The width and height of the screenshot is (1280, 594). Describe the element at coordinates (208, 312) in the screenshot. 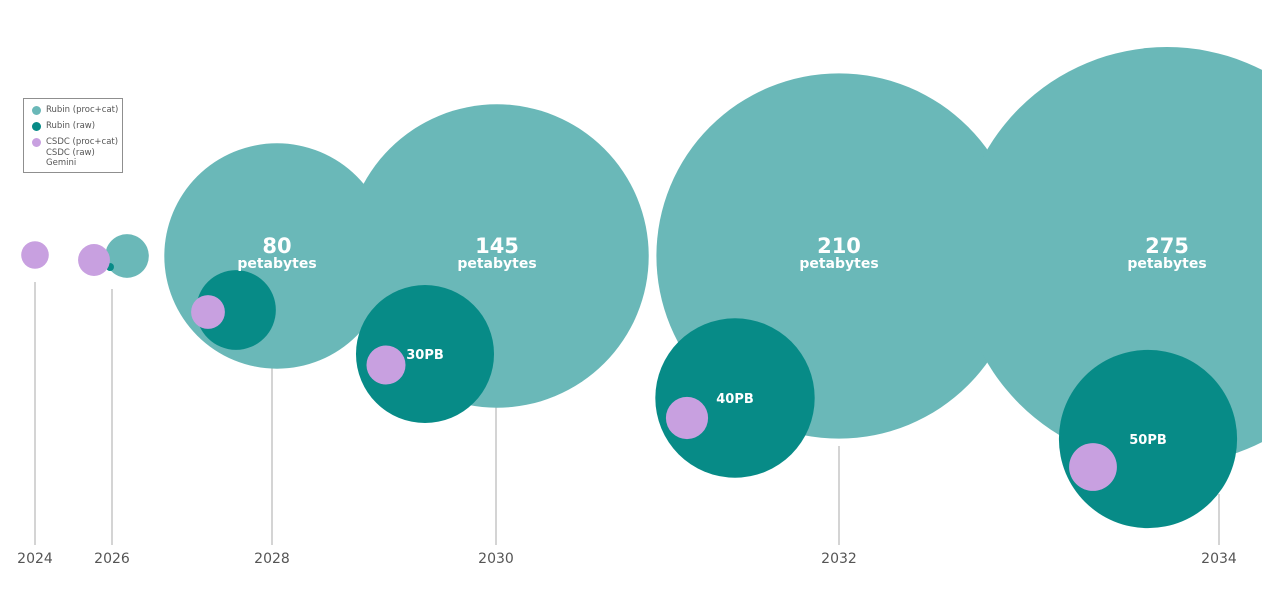

I see `bubble-csdc-proc-cat-2028` at that location.